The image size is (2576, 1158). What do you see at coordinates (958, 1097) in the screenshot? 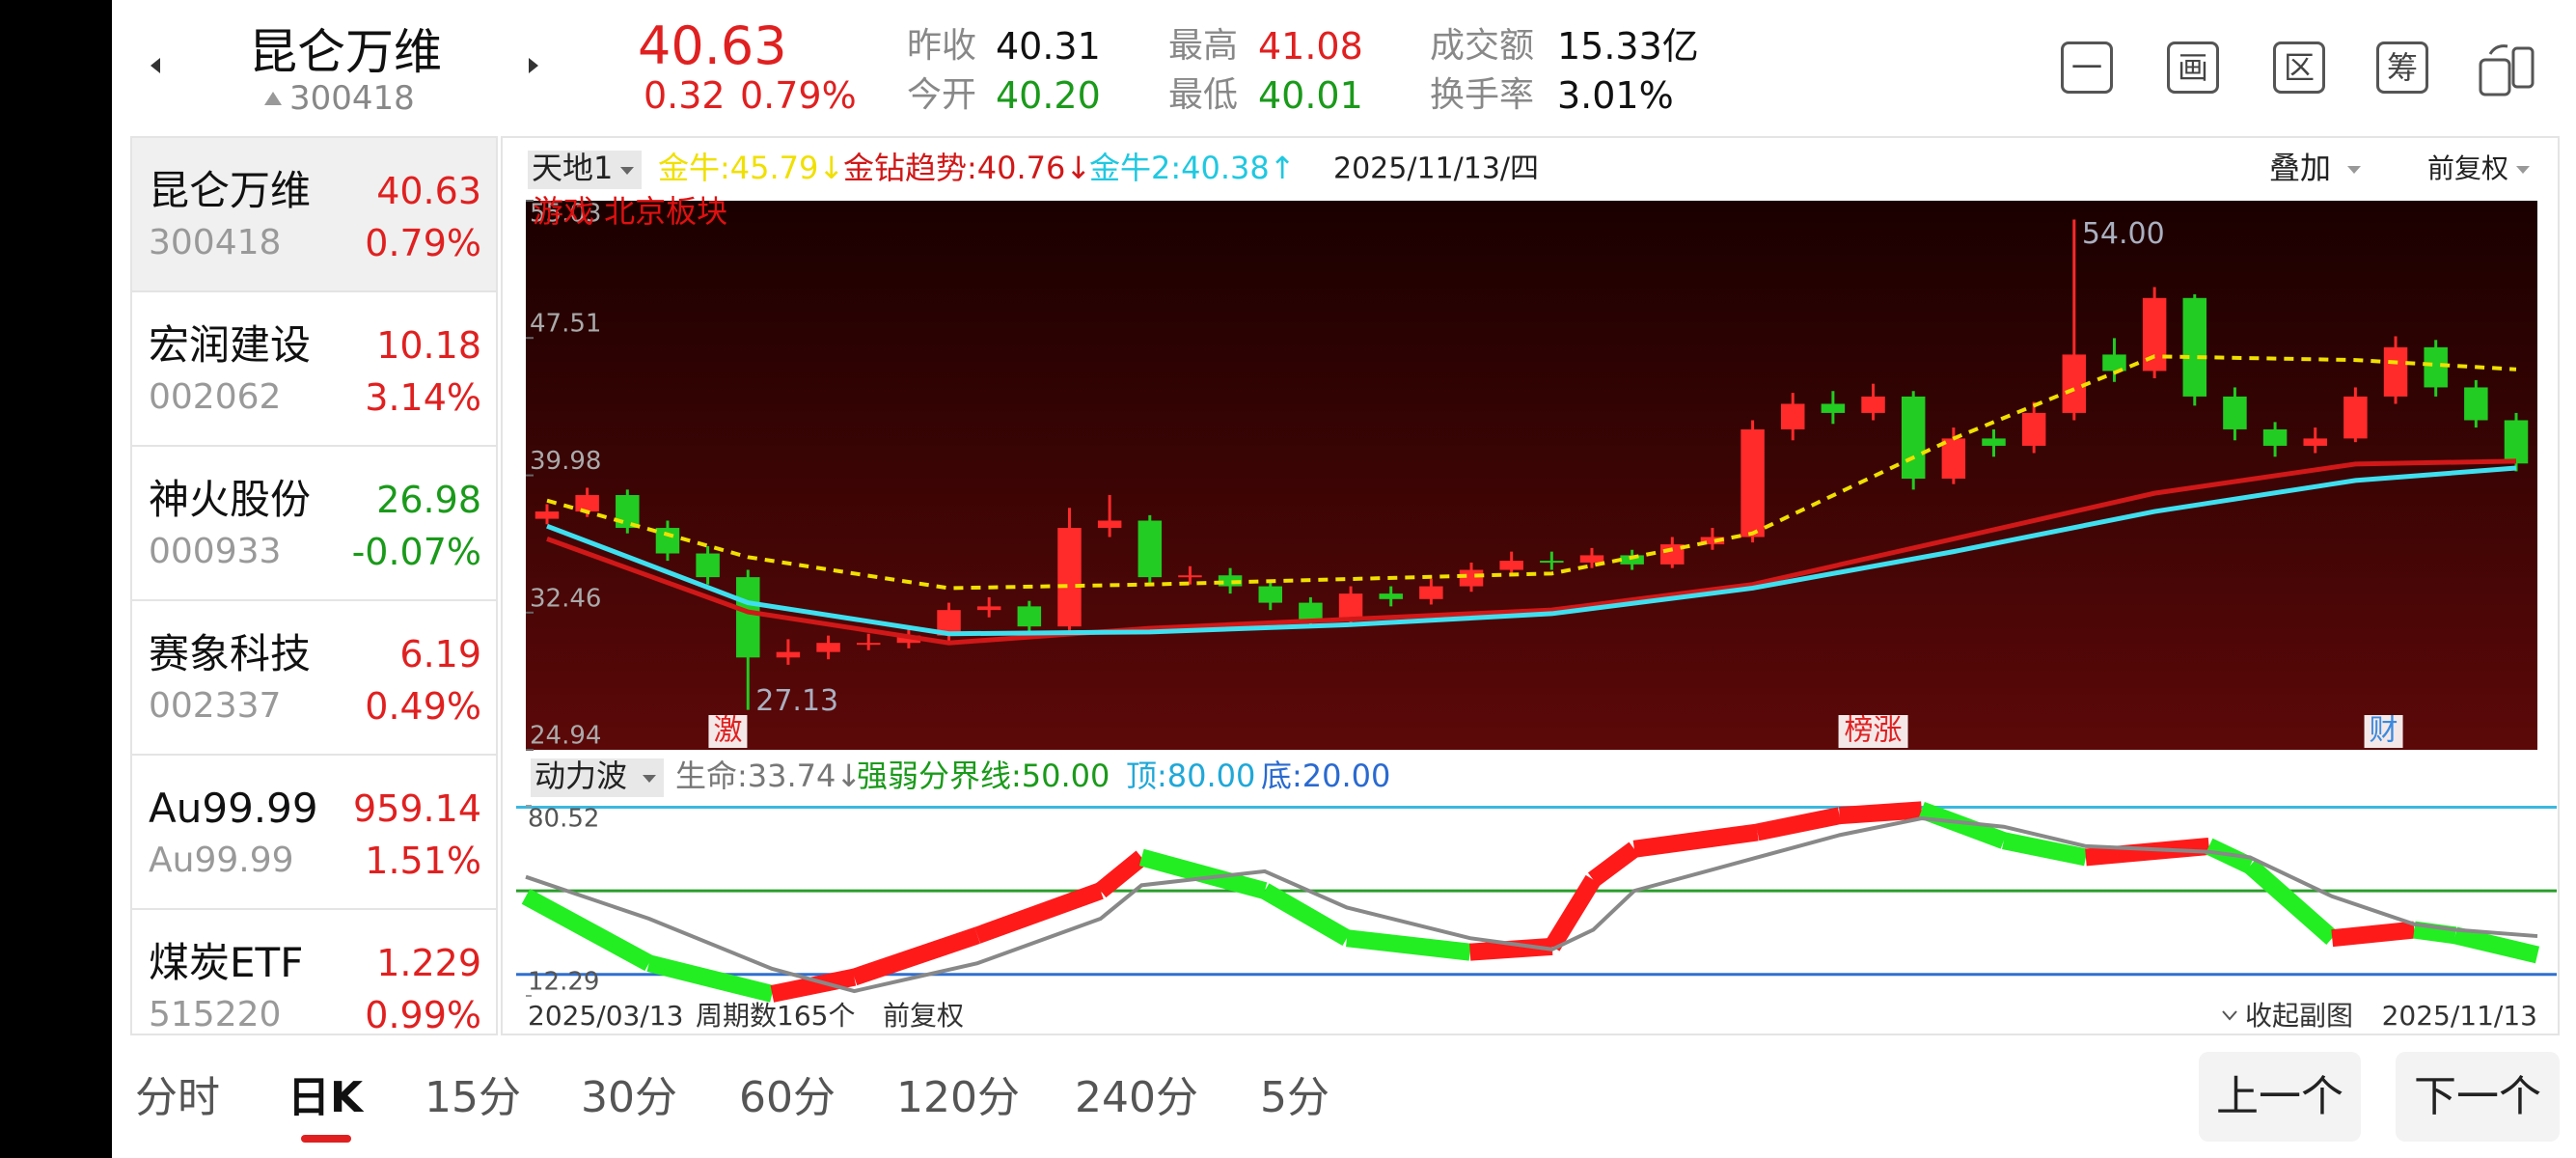
I see `period-tab: 120分` at bounding box center [958, 1097].